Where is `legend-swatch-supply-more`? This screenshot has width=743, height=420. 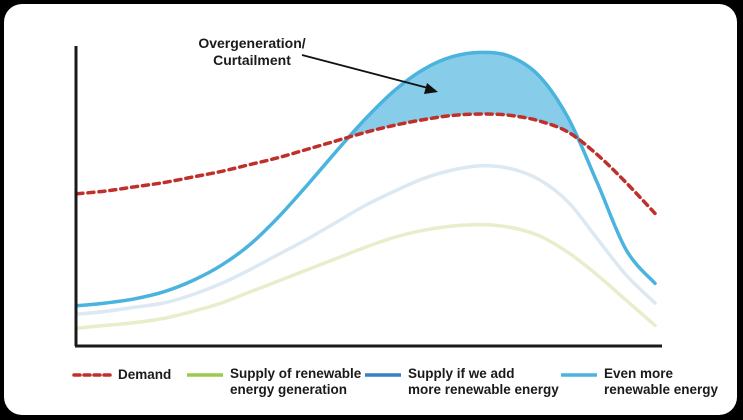 legend-swatch-supply-more is located at coordinates (383, 375).